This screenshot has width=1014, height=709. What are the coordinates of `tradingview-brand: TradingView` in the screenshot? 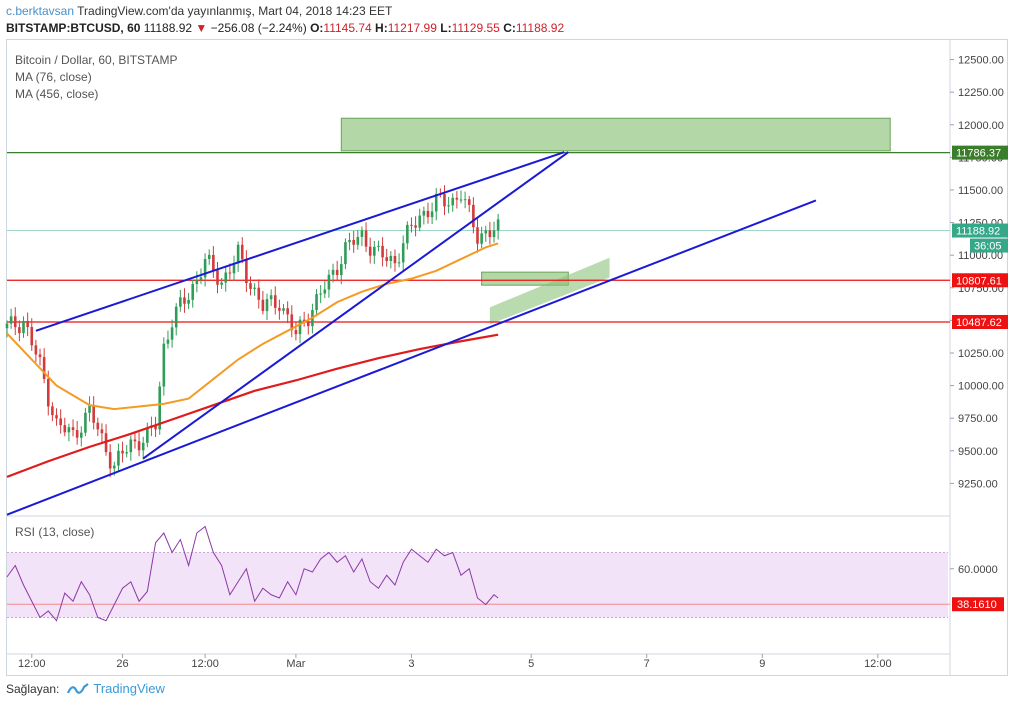 It's located at (116, 688).